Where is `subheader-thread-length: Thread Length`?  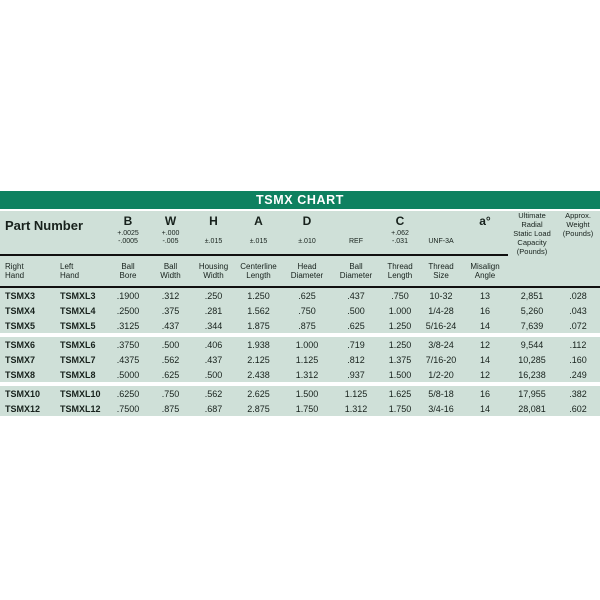
subheader-thread-length: Thread Length is located at coordinates (400, 271).